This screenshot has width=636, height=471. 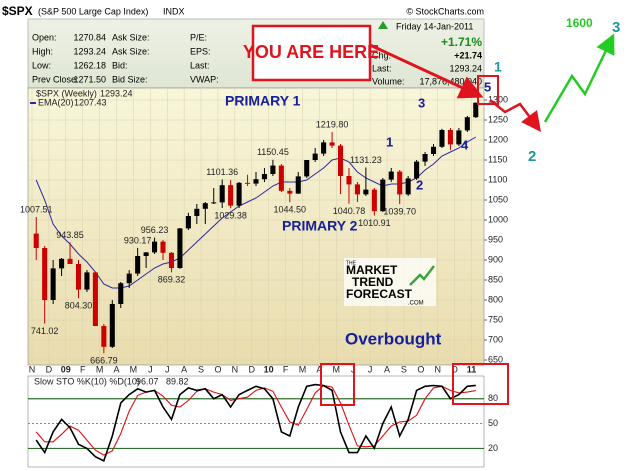 I want to click on y-tick-label: 850, so click(x=495, y=279).